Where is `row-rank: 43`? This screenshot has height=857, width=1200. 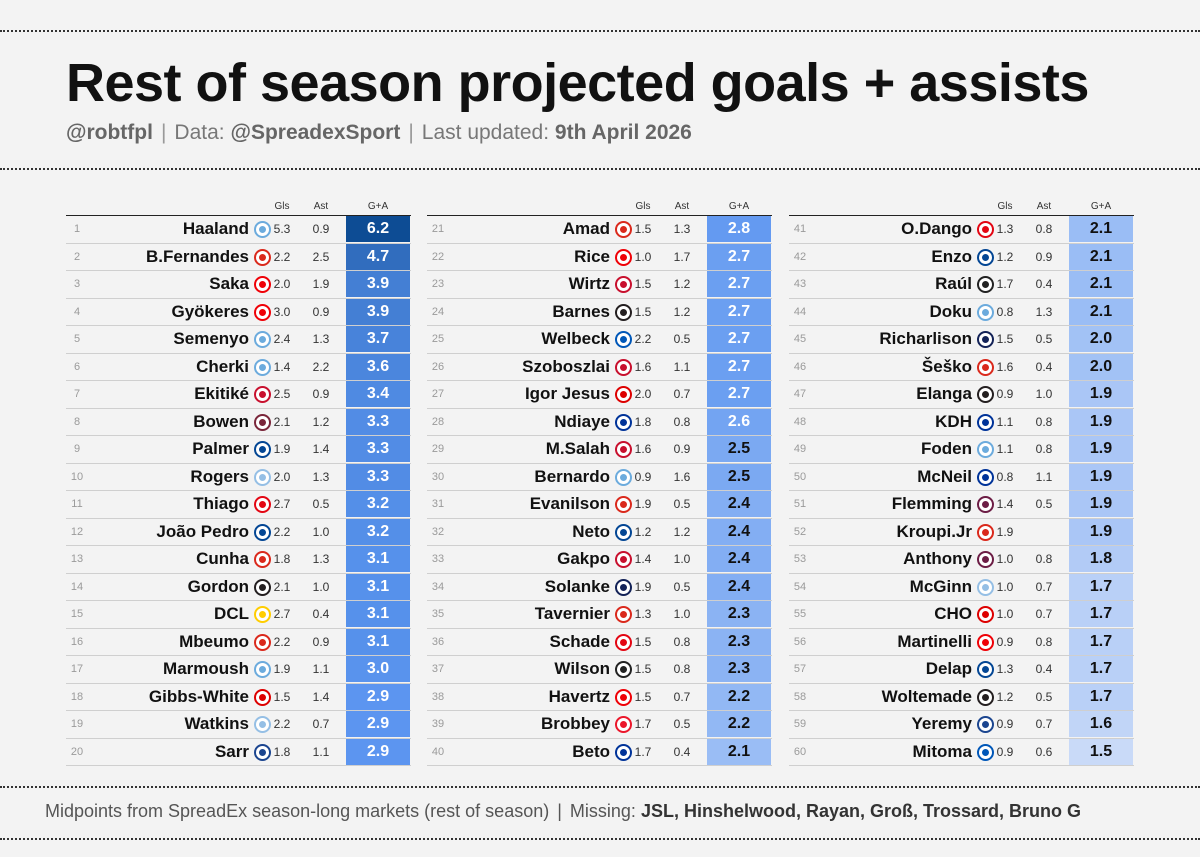
row-rank: 43 is located at coordinates (800, 284).